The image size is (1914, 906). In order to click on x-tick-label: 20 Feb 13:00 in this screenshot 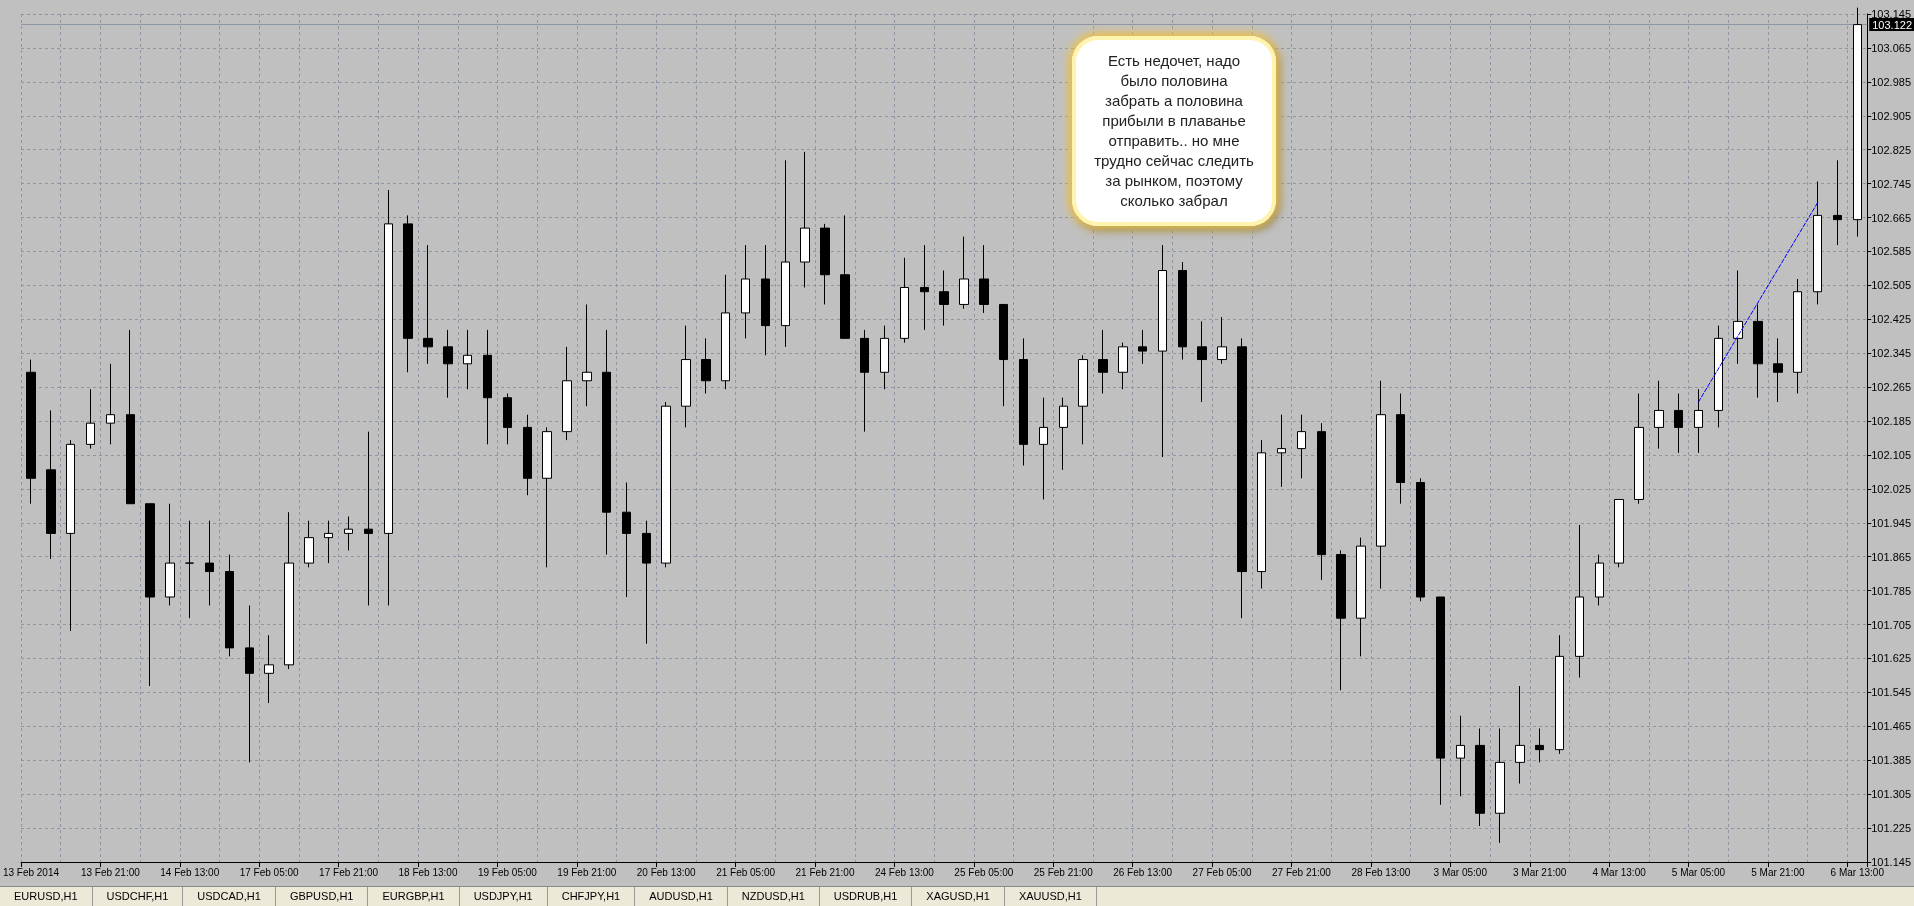, I will do `click(666, 872)`.